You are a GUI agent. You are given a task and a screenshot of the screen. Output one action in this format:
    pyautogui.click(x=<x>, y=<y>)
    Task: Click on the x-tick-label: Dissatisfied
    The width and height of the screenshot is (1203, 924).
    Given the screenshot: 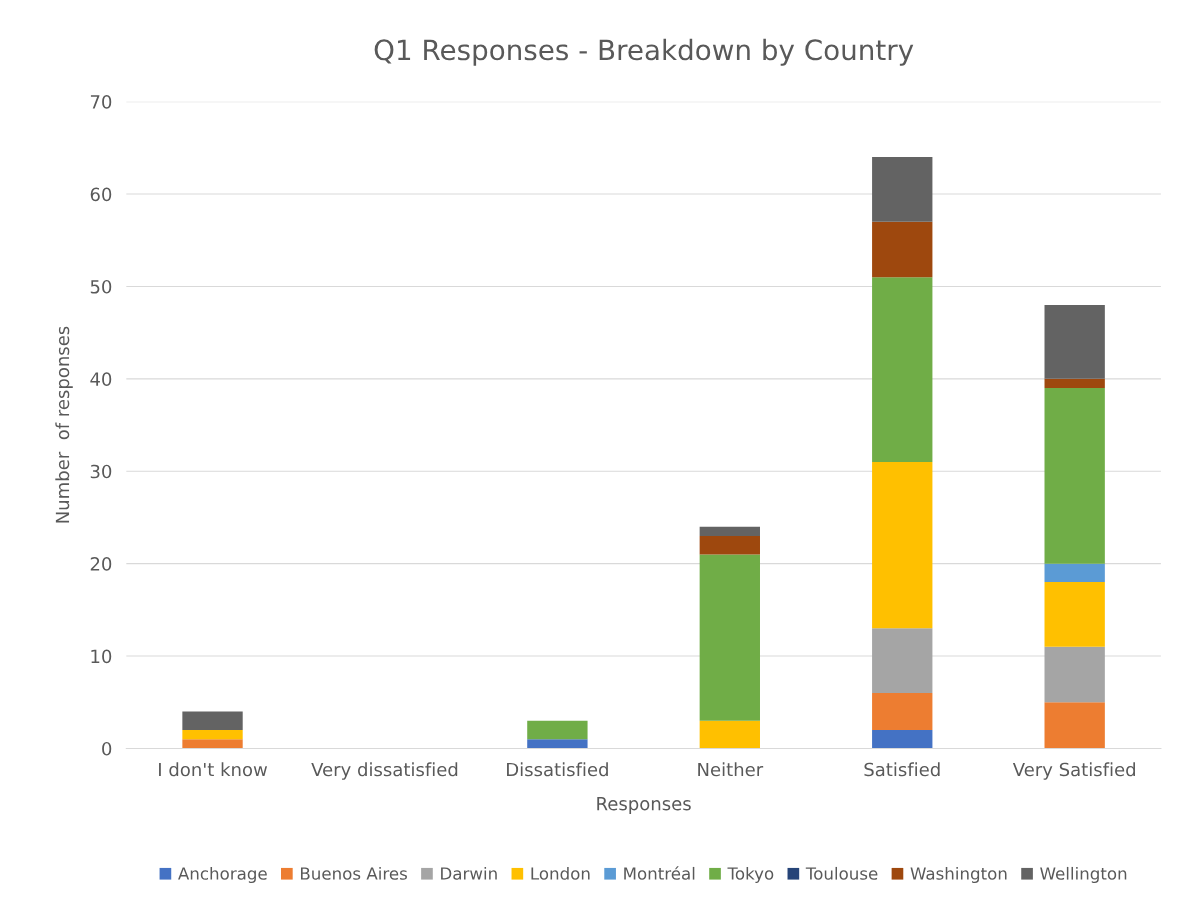 What is the action you would take?
    pyautogui.click(x=557, y=769)
    